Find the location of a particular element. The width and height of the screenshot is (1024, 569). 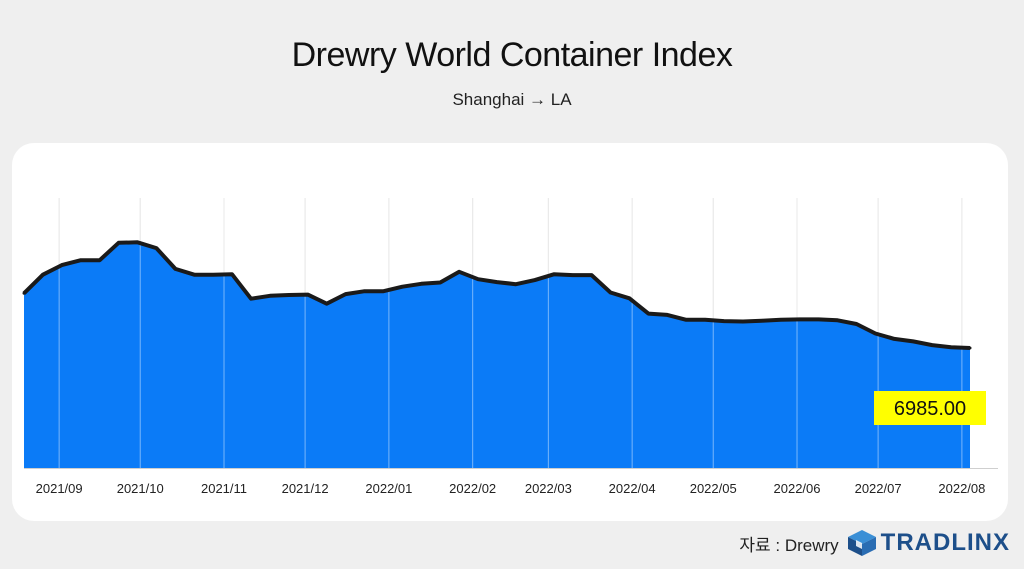

annotation-value: 6985.00 is located at coordinates (930, 409).